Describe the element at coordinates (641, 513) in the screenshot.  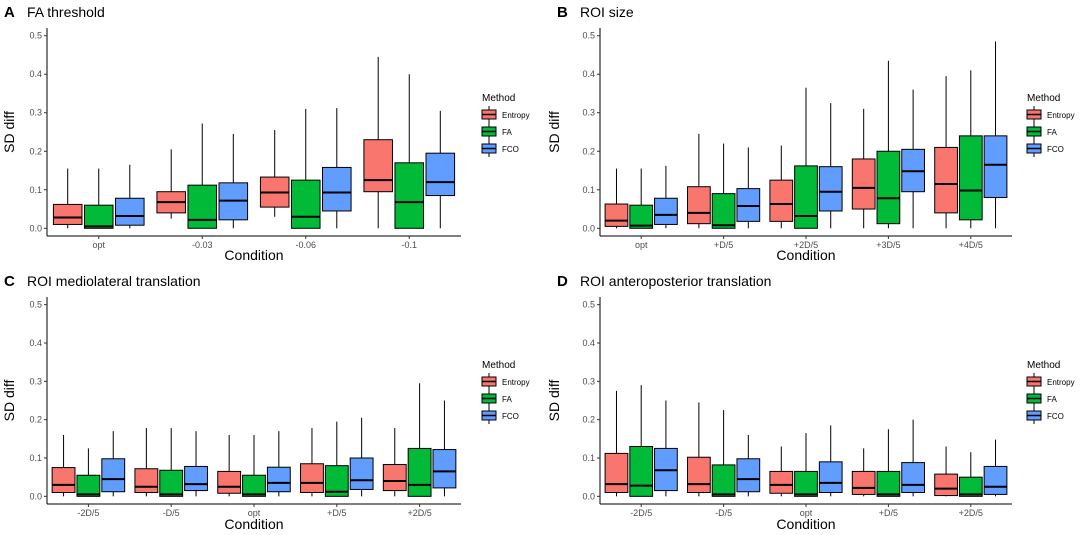
I see `x-tick-label: -2D/5` at that location.